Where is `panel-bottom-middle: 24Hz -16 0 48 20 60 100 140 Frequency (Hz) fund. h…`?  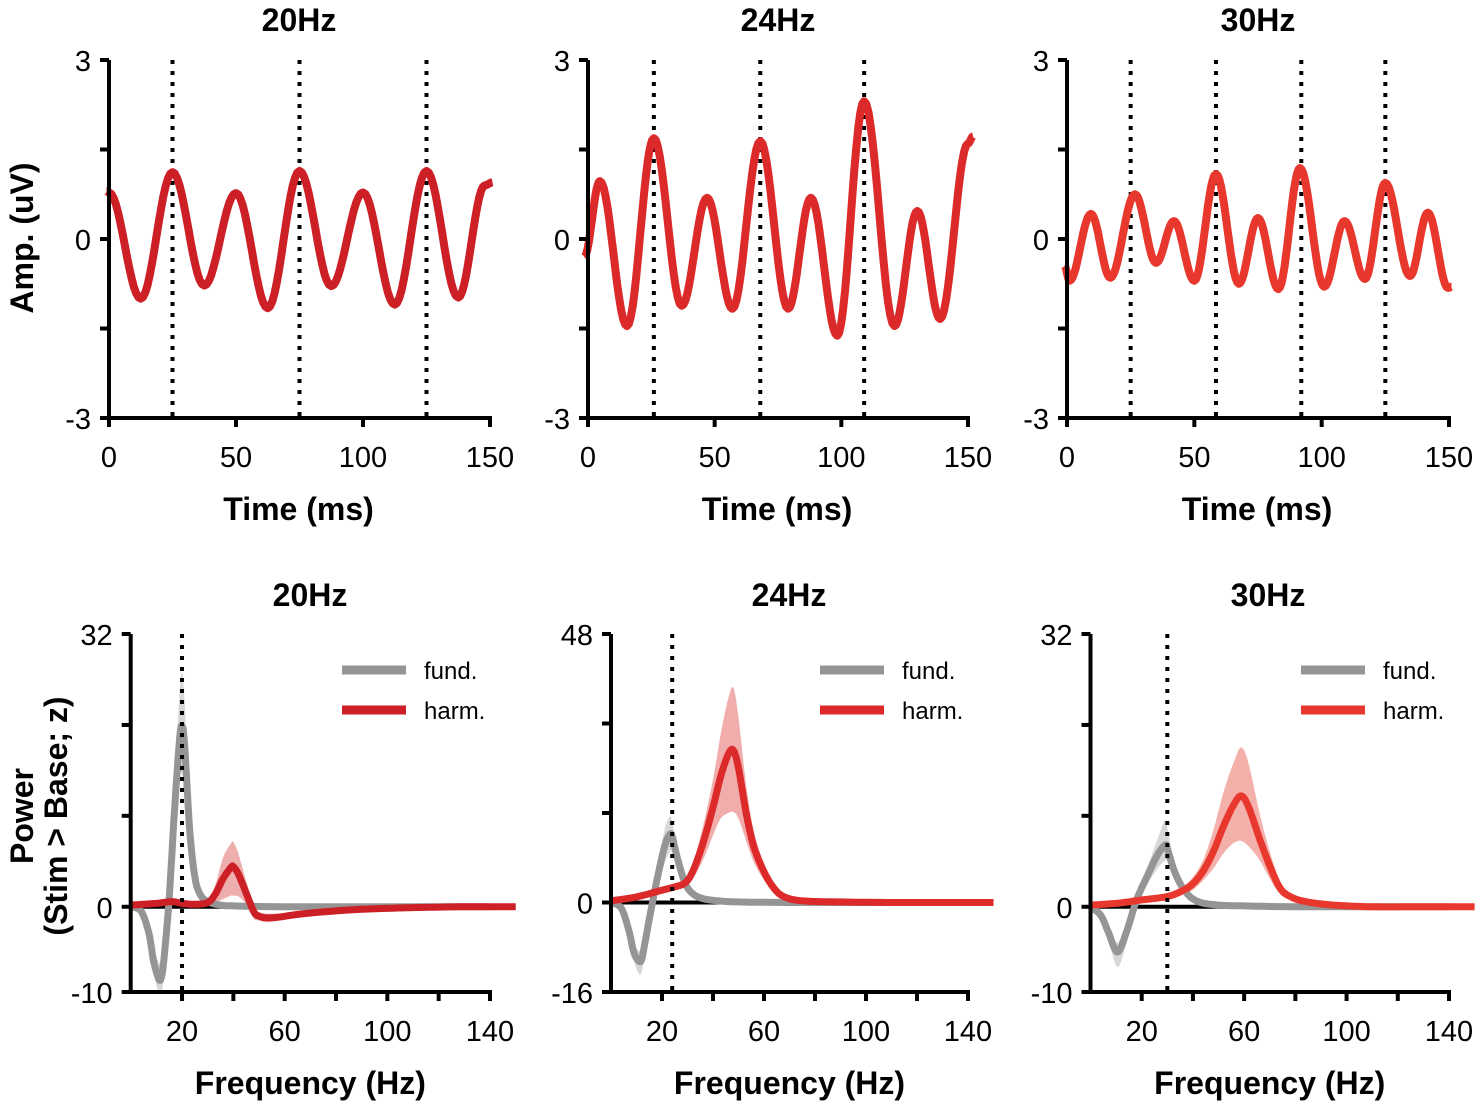 panel-bottom-middle: 24Hz -16 0 48 20 60 100 140 Frequency (Hz) fund. h… is located at coordinates (772, 839).